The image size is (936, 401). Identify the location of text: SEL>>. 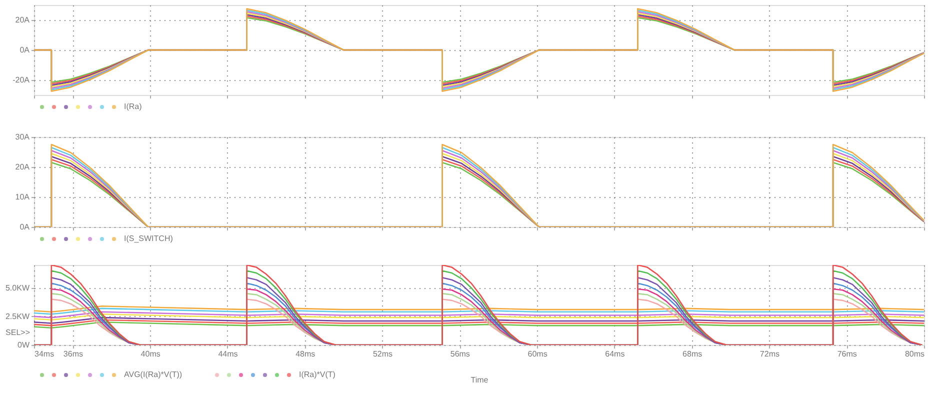
(18, 332).